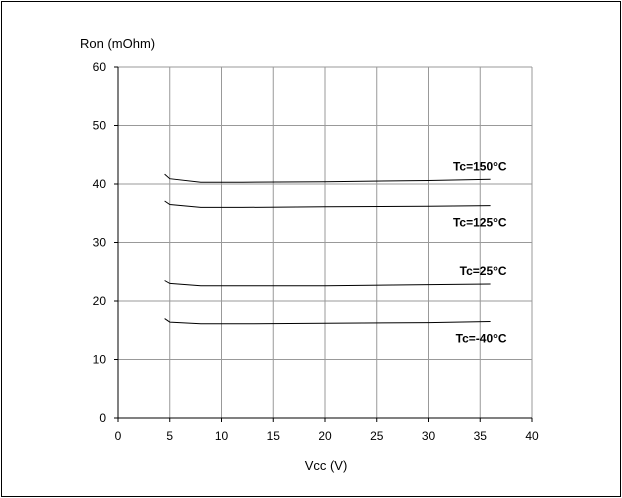  What do you see at coordinates (480, 166) in the screenshot?
I see `series-label: Tc=150°C` at bounding box center [480, 166].